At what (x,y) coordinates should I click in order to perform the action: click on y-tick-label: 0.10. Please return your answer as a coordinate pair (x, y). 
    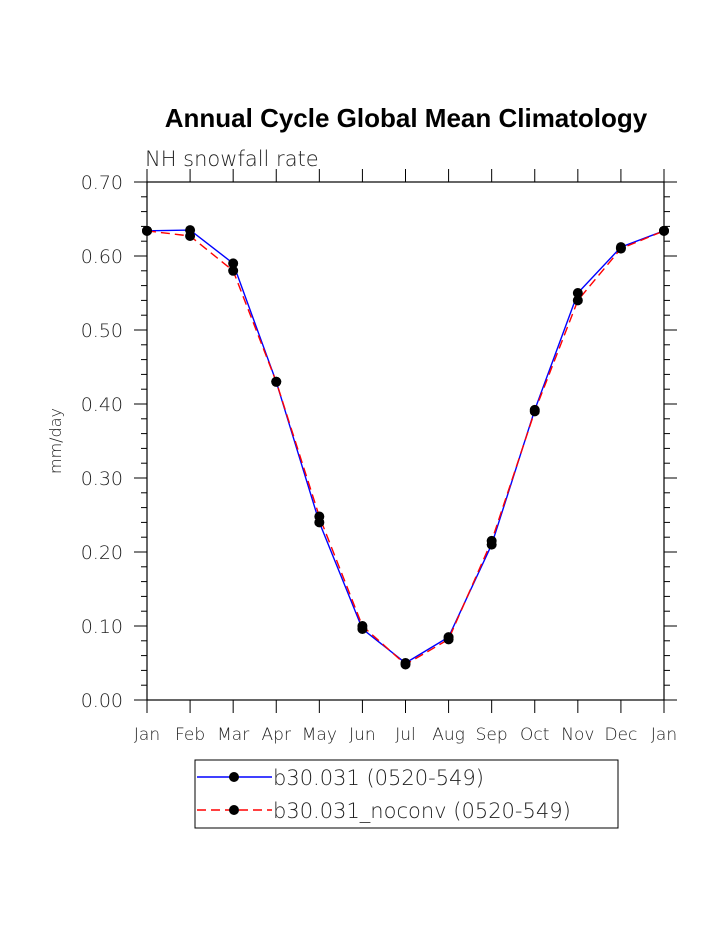
    Looking at the image, I should click on (102, 627).